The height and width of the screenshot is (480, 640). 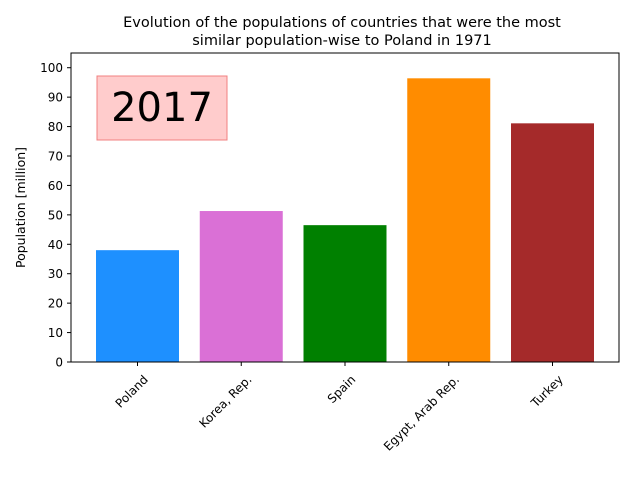 I want to click on x-tick-label-0: Poland, so click(x=132, y=391).